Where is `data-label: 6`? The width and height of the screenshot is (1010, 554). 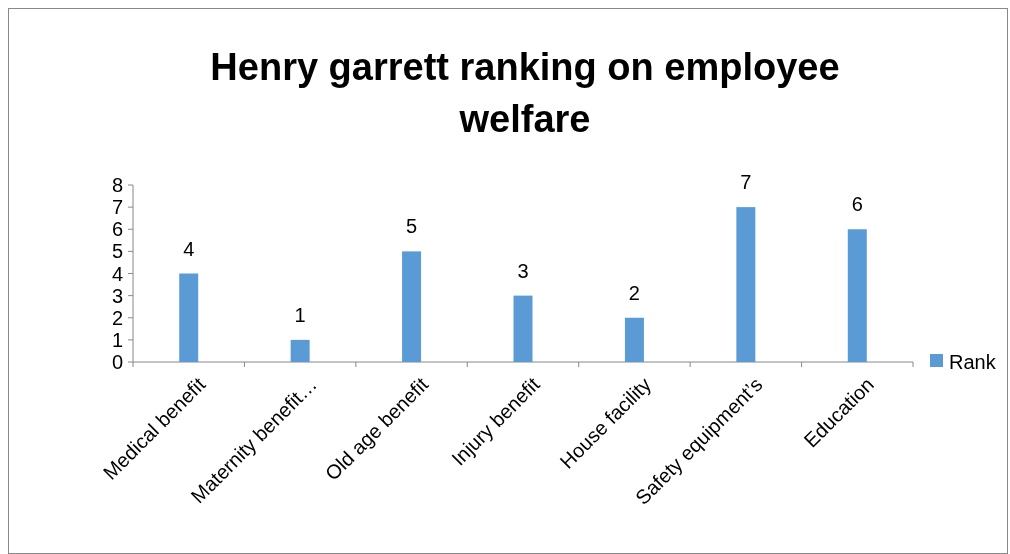 data-label: 6 is located at coordinates (857, 204).